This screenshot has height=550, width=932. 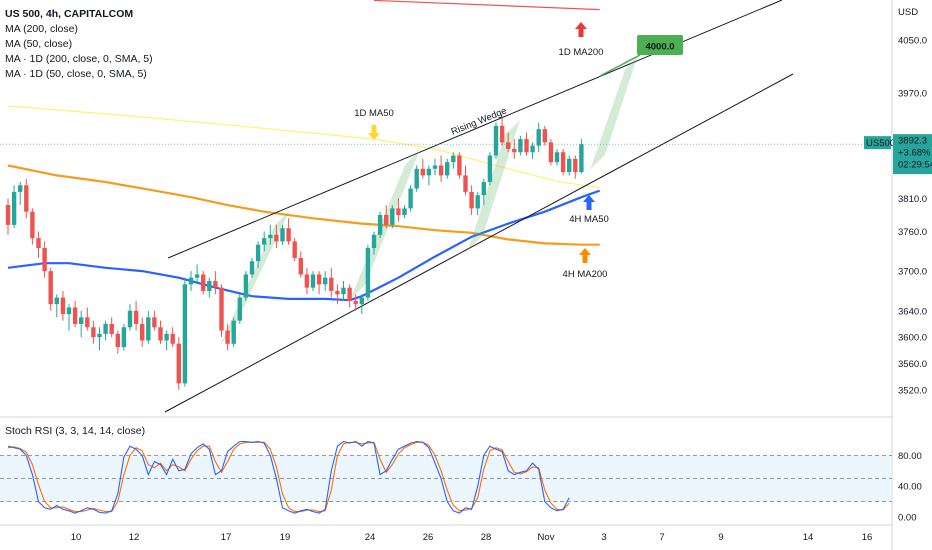 What do you see at coordinates (912, 232) in the screenshot?
I see `price-tick-label: 3760.0` at bounding box center [912, 232].